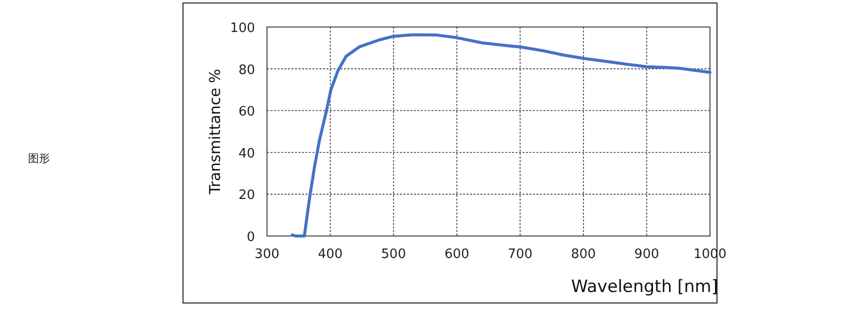 This screenshot has height=322, width=863. Describe the element at coordinates (215, 132) in the screenshot. I see `y-axis-title: Transmittance %` at that location.